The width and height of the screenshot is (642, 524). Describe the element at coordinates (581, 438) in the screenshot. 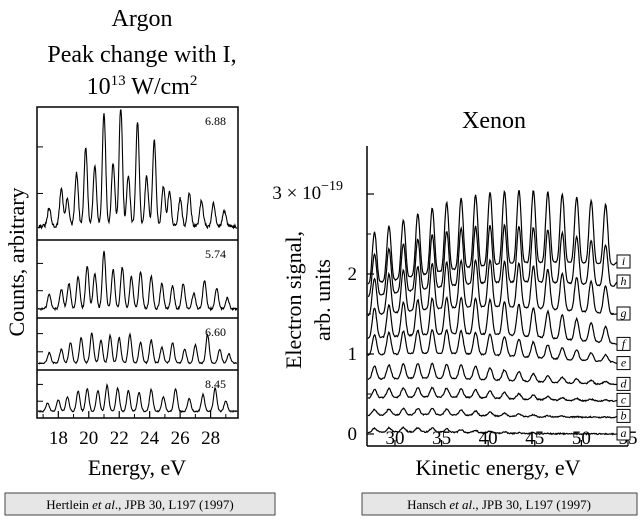

I see `xenon-x-tick-label: 50` at that location.